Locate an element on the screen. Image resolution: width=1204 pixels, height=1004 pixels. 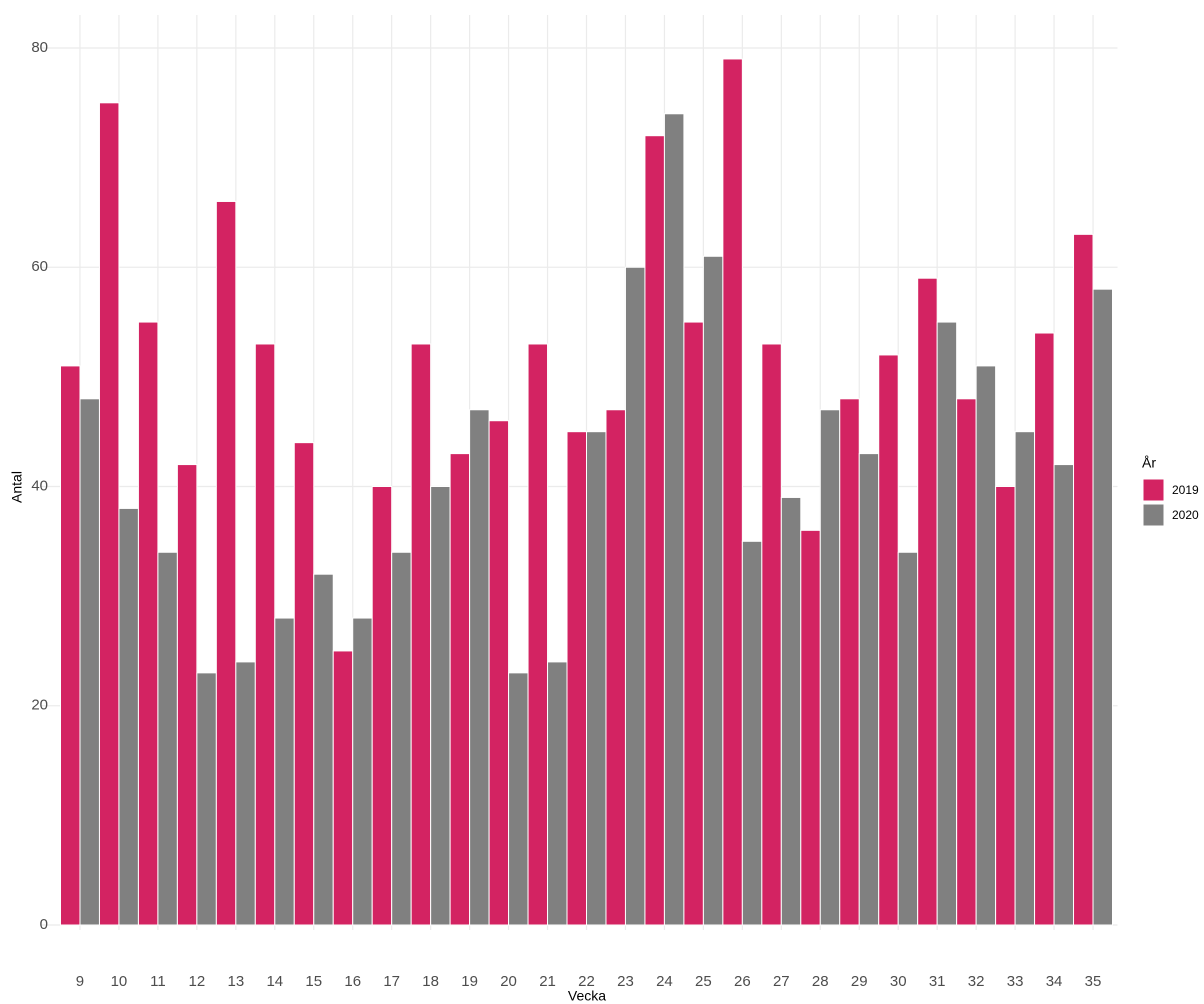
y-tick-label: 0 is located at coordinates (44, 924).